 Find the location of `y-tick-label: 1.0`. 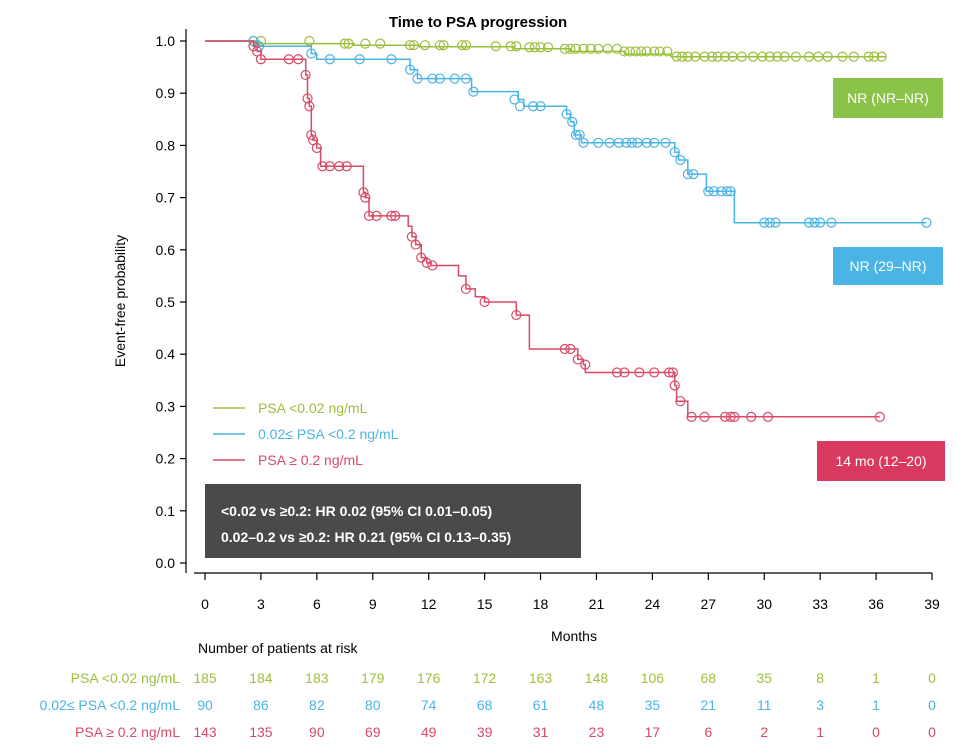

y-tick-label: 1.0 is located at coordinates (166, 41).